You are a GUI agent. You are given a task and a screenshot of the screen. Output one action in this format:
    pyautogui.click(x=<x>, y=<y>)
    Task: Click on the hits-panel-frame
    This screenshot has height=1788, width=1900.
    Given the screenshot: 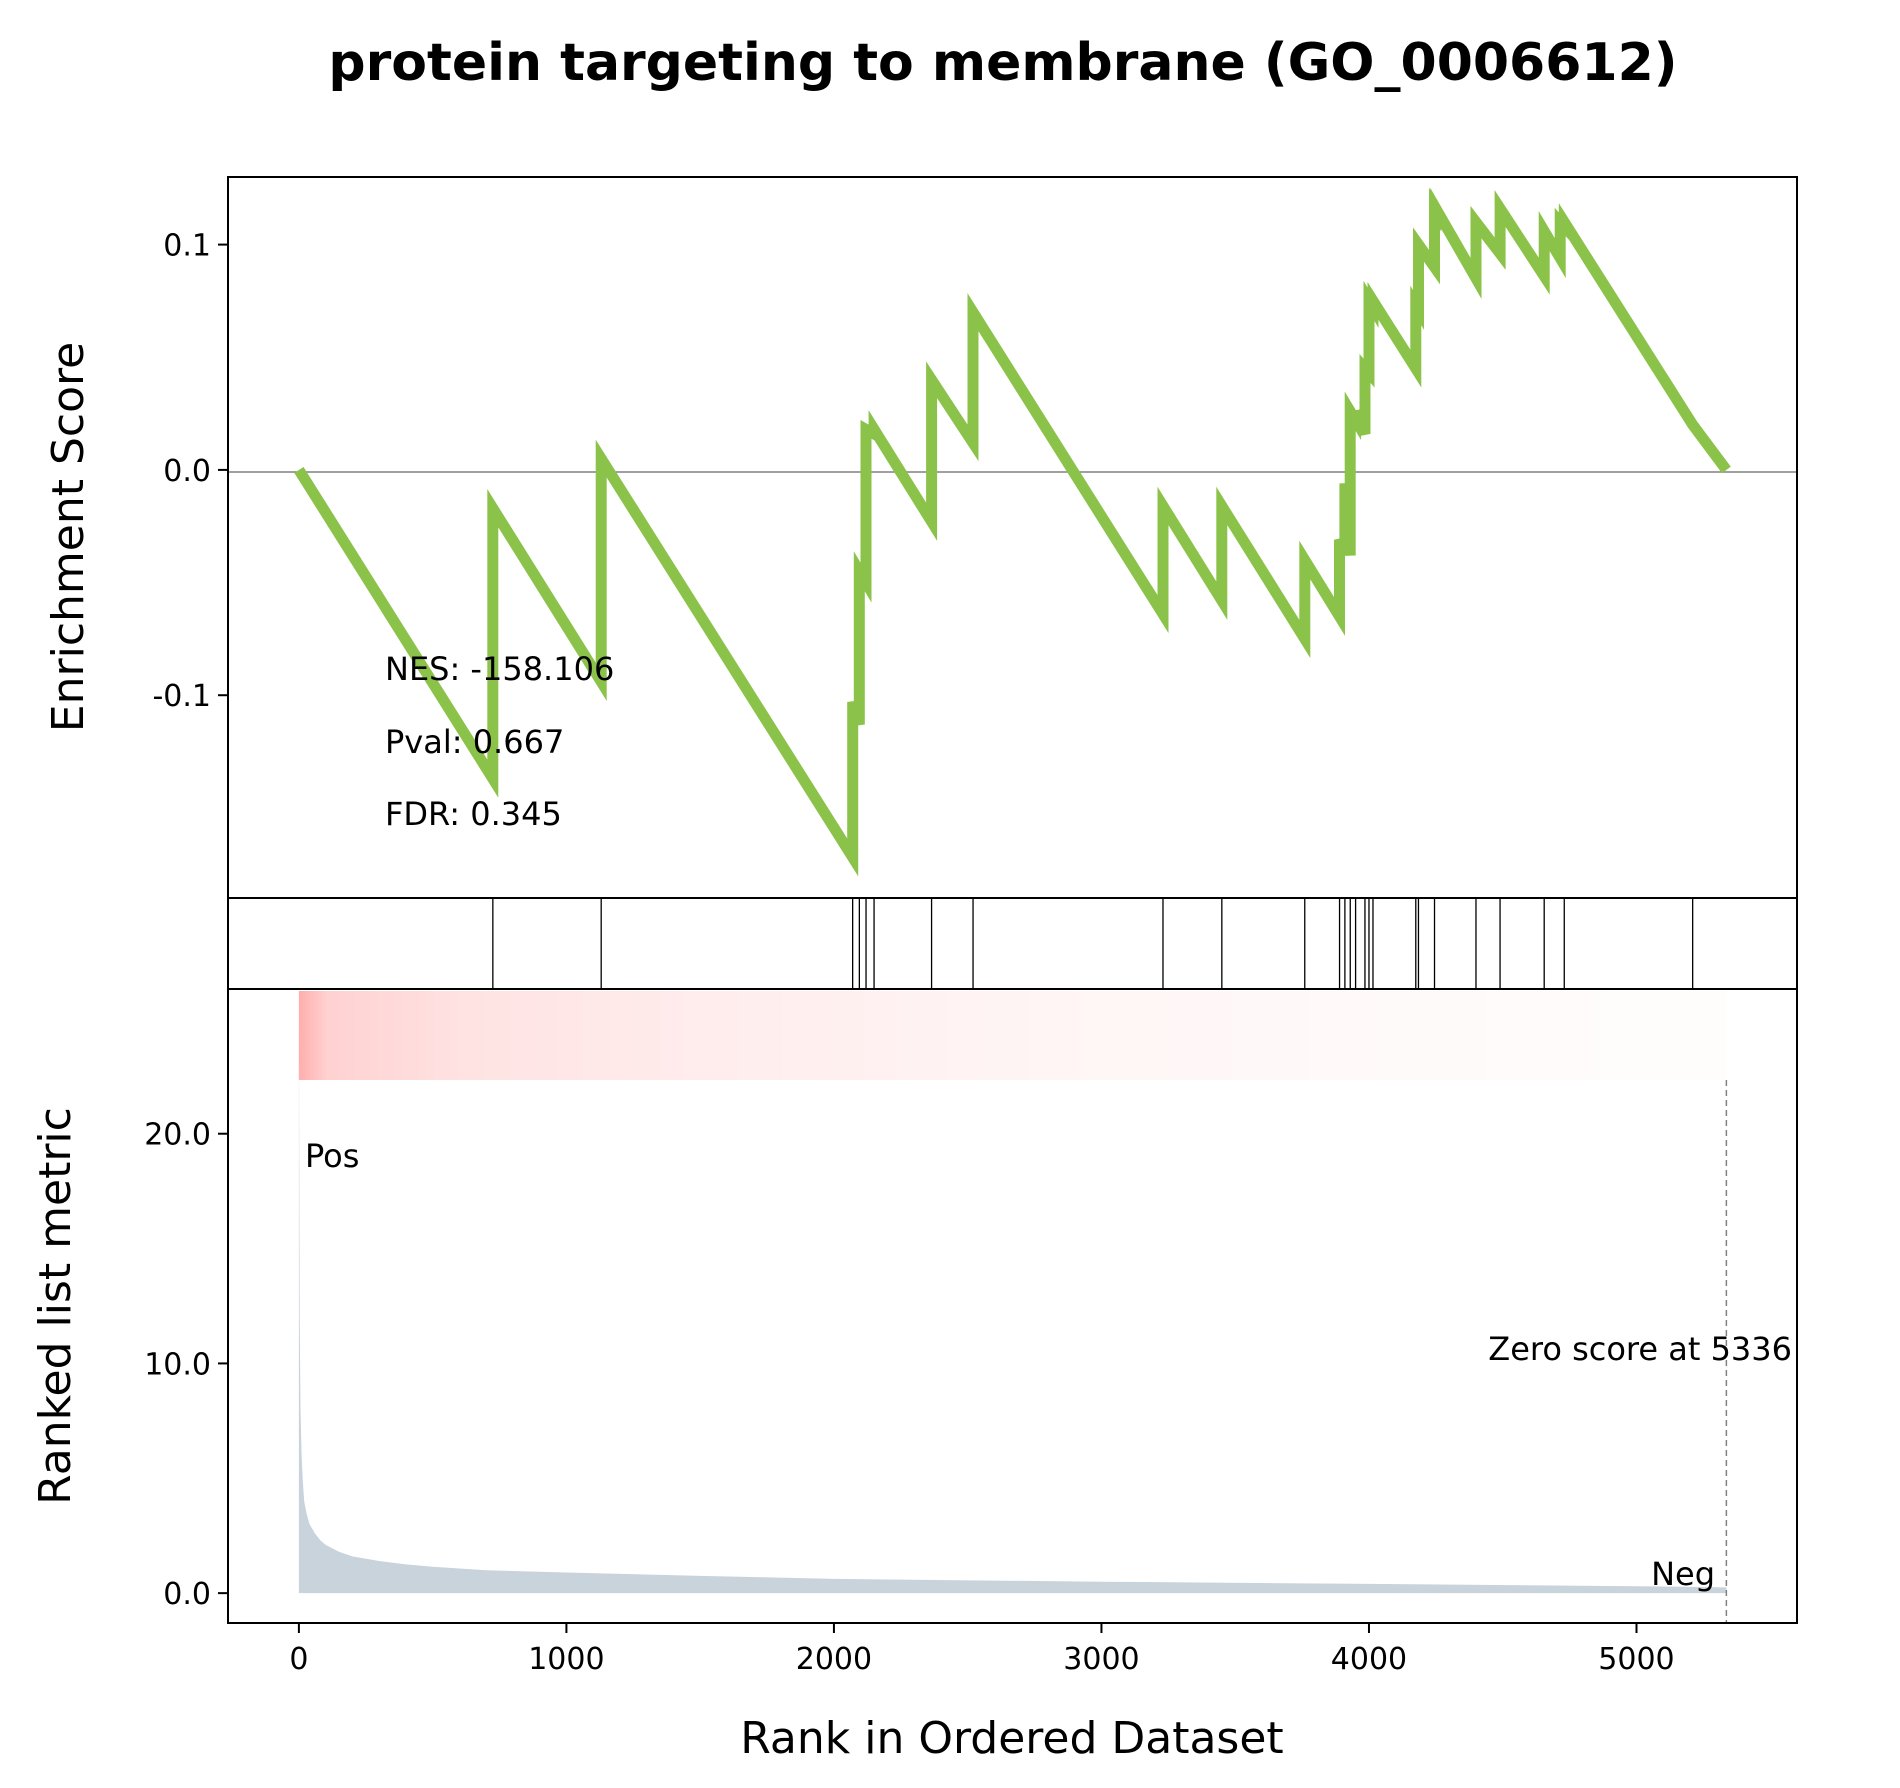 What is the action you would take?
    pyautogui.click(x=1012, y=943)
    